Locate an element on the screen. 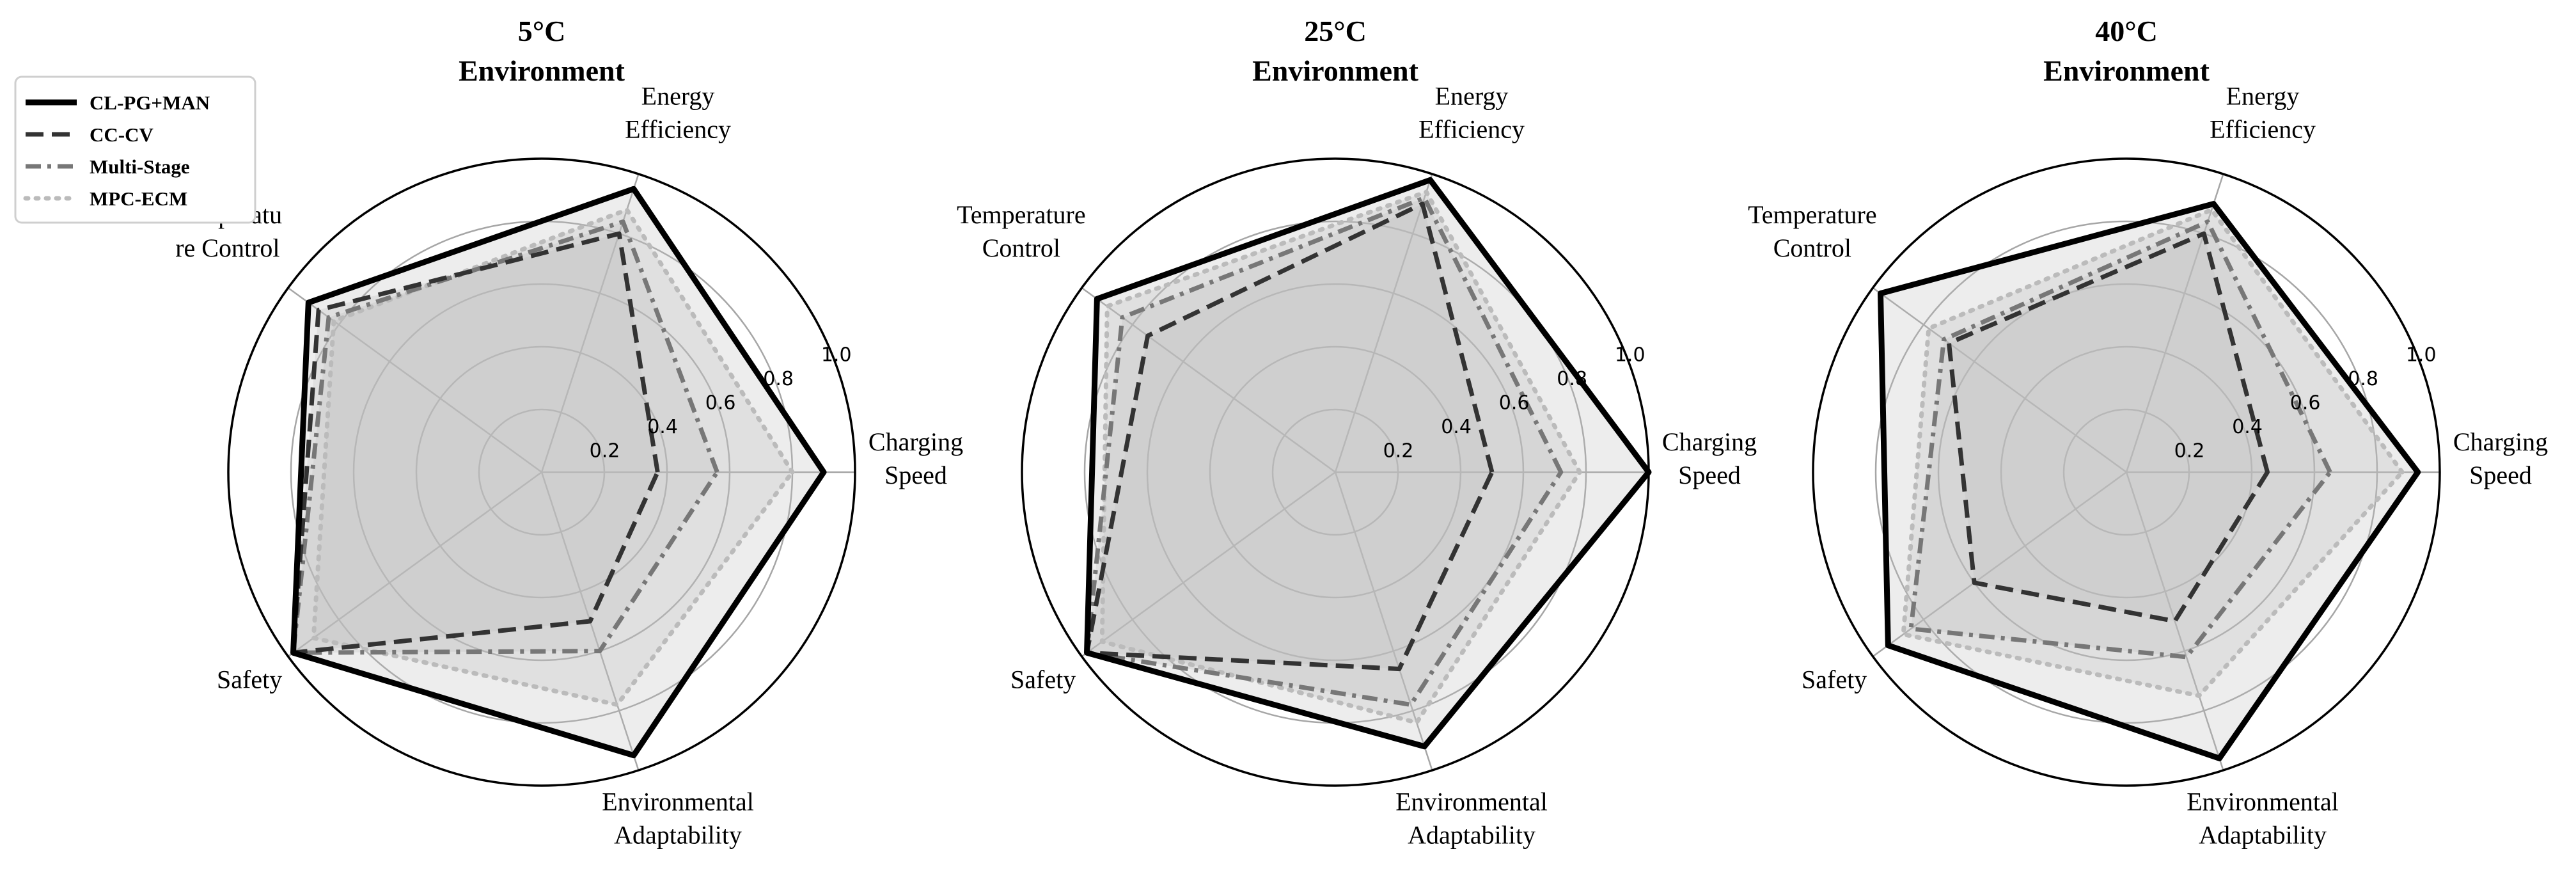 This screenshot has width=2576, height=888. legend-box is located at coordinates (135, 149).